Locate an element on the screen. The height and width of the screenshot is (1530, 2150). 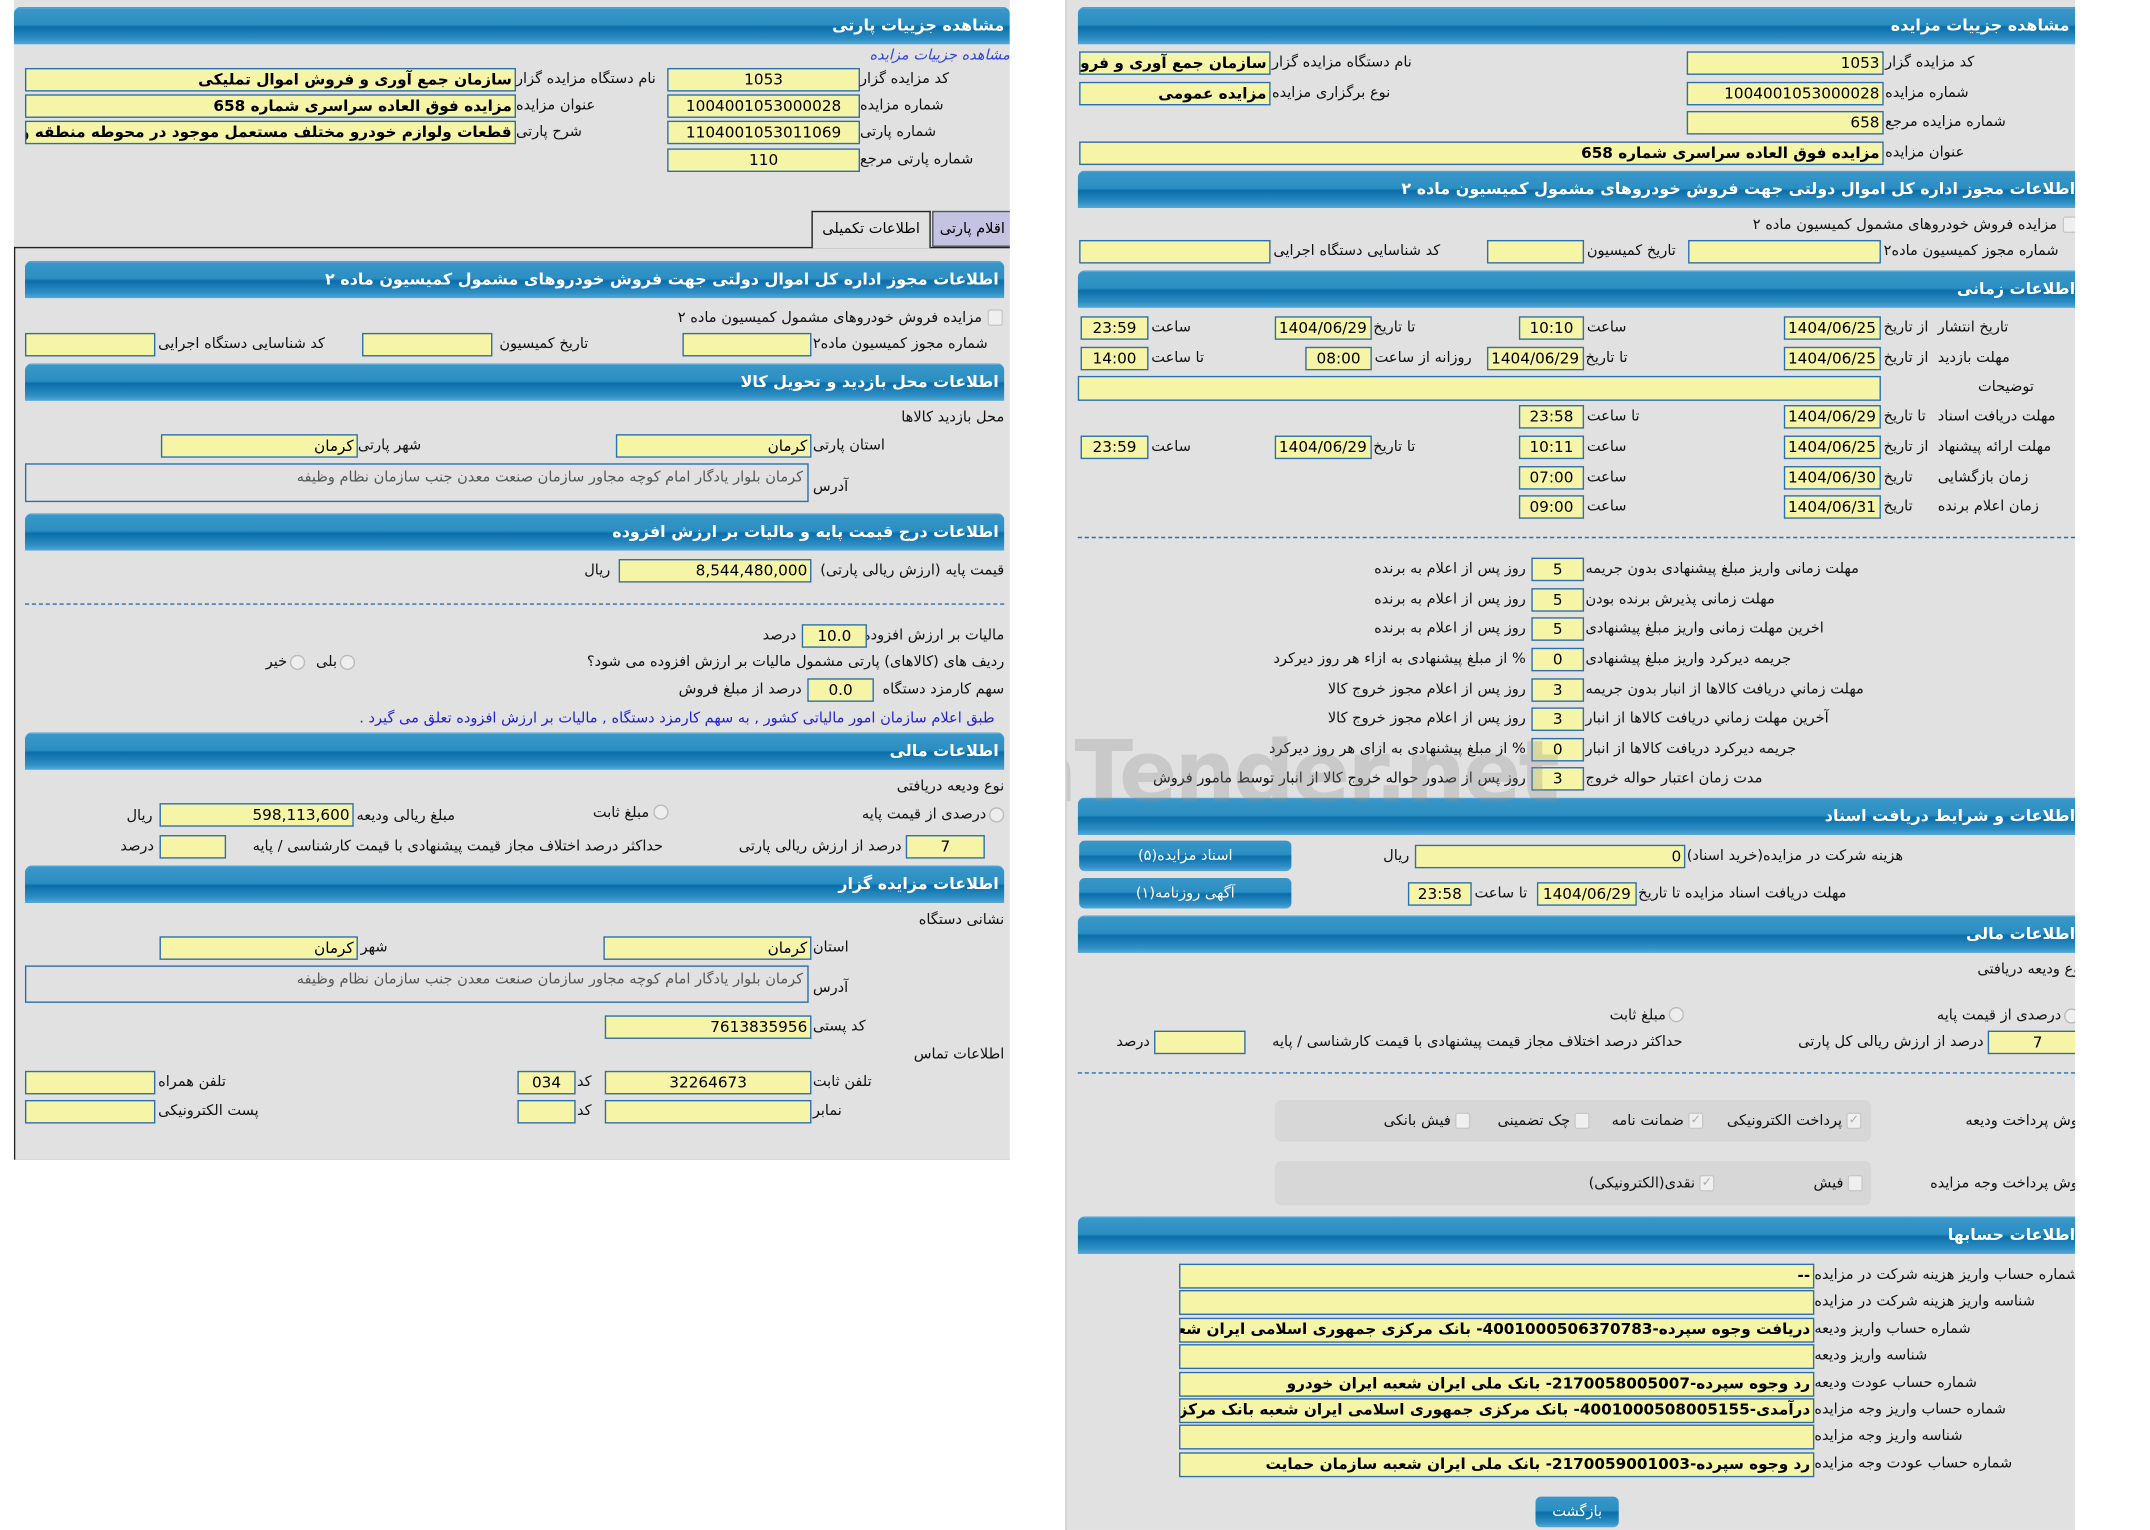
payment-option-label: ضمانت نامه is located at coordinates (1647, 1121).